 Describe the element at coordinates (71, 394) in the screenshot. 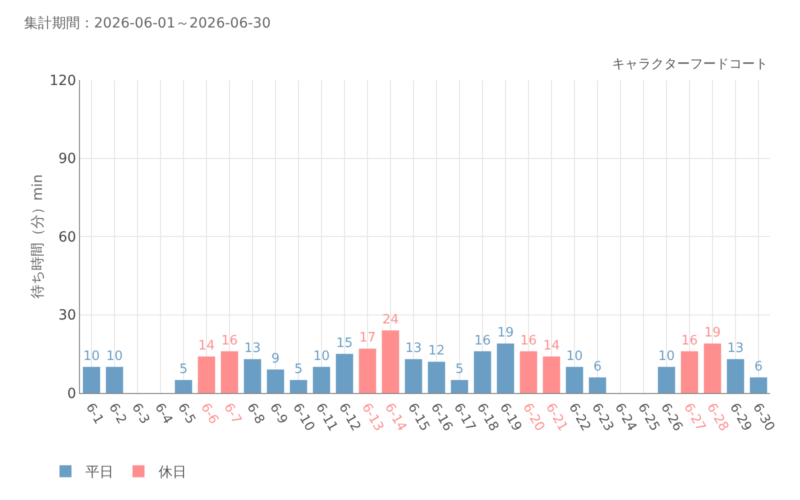

I see `y-tick-label: 0` at that location.